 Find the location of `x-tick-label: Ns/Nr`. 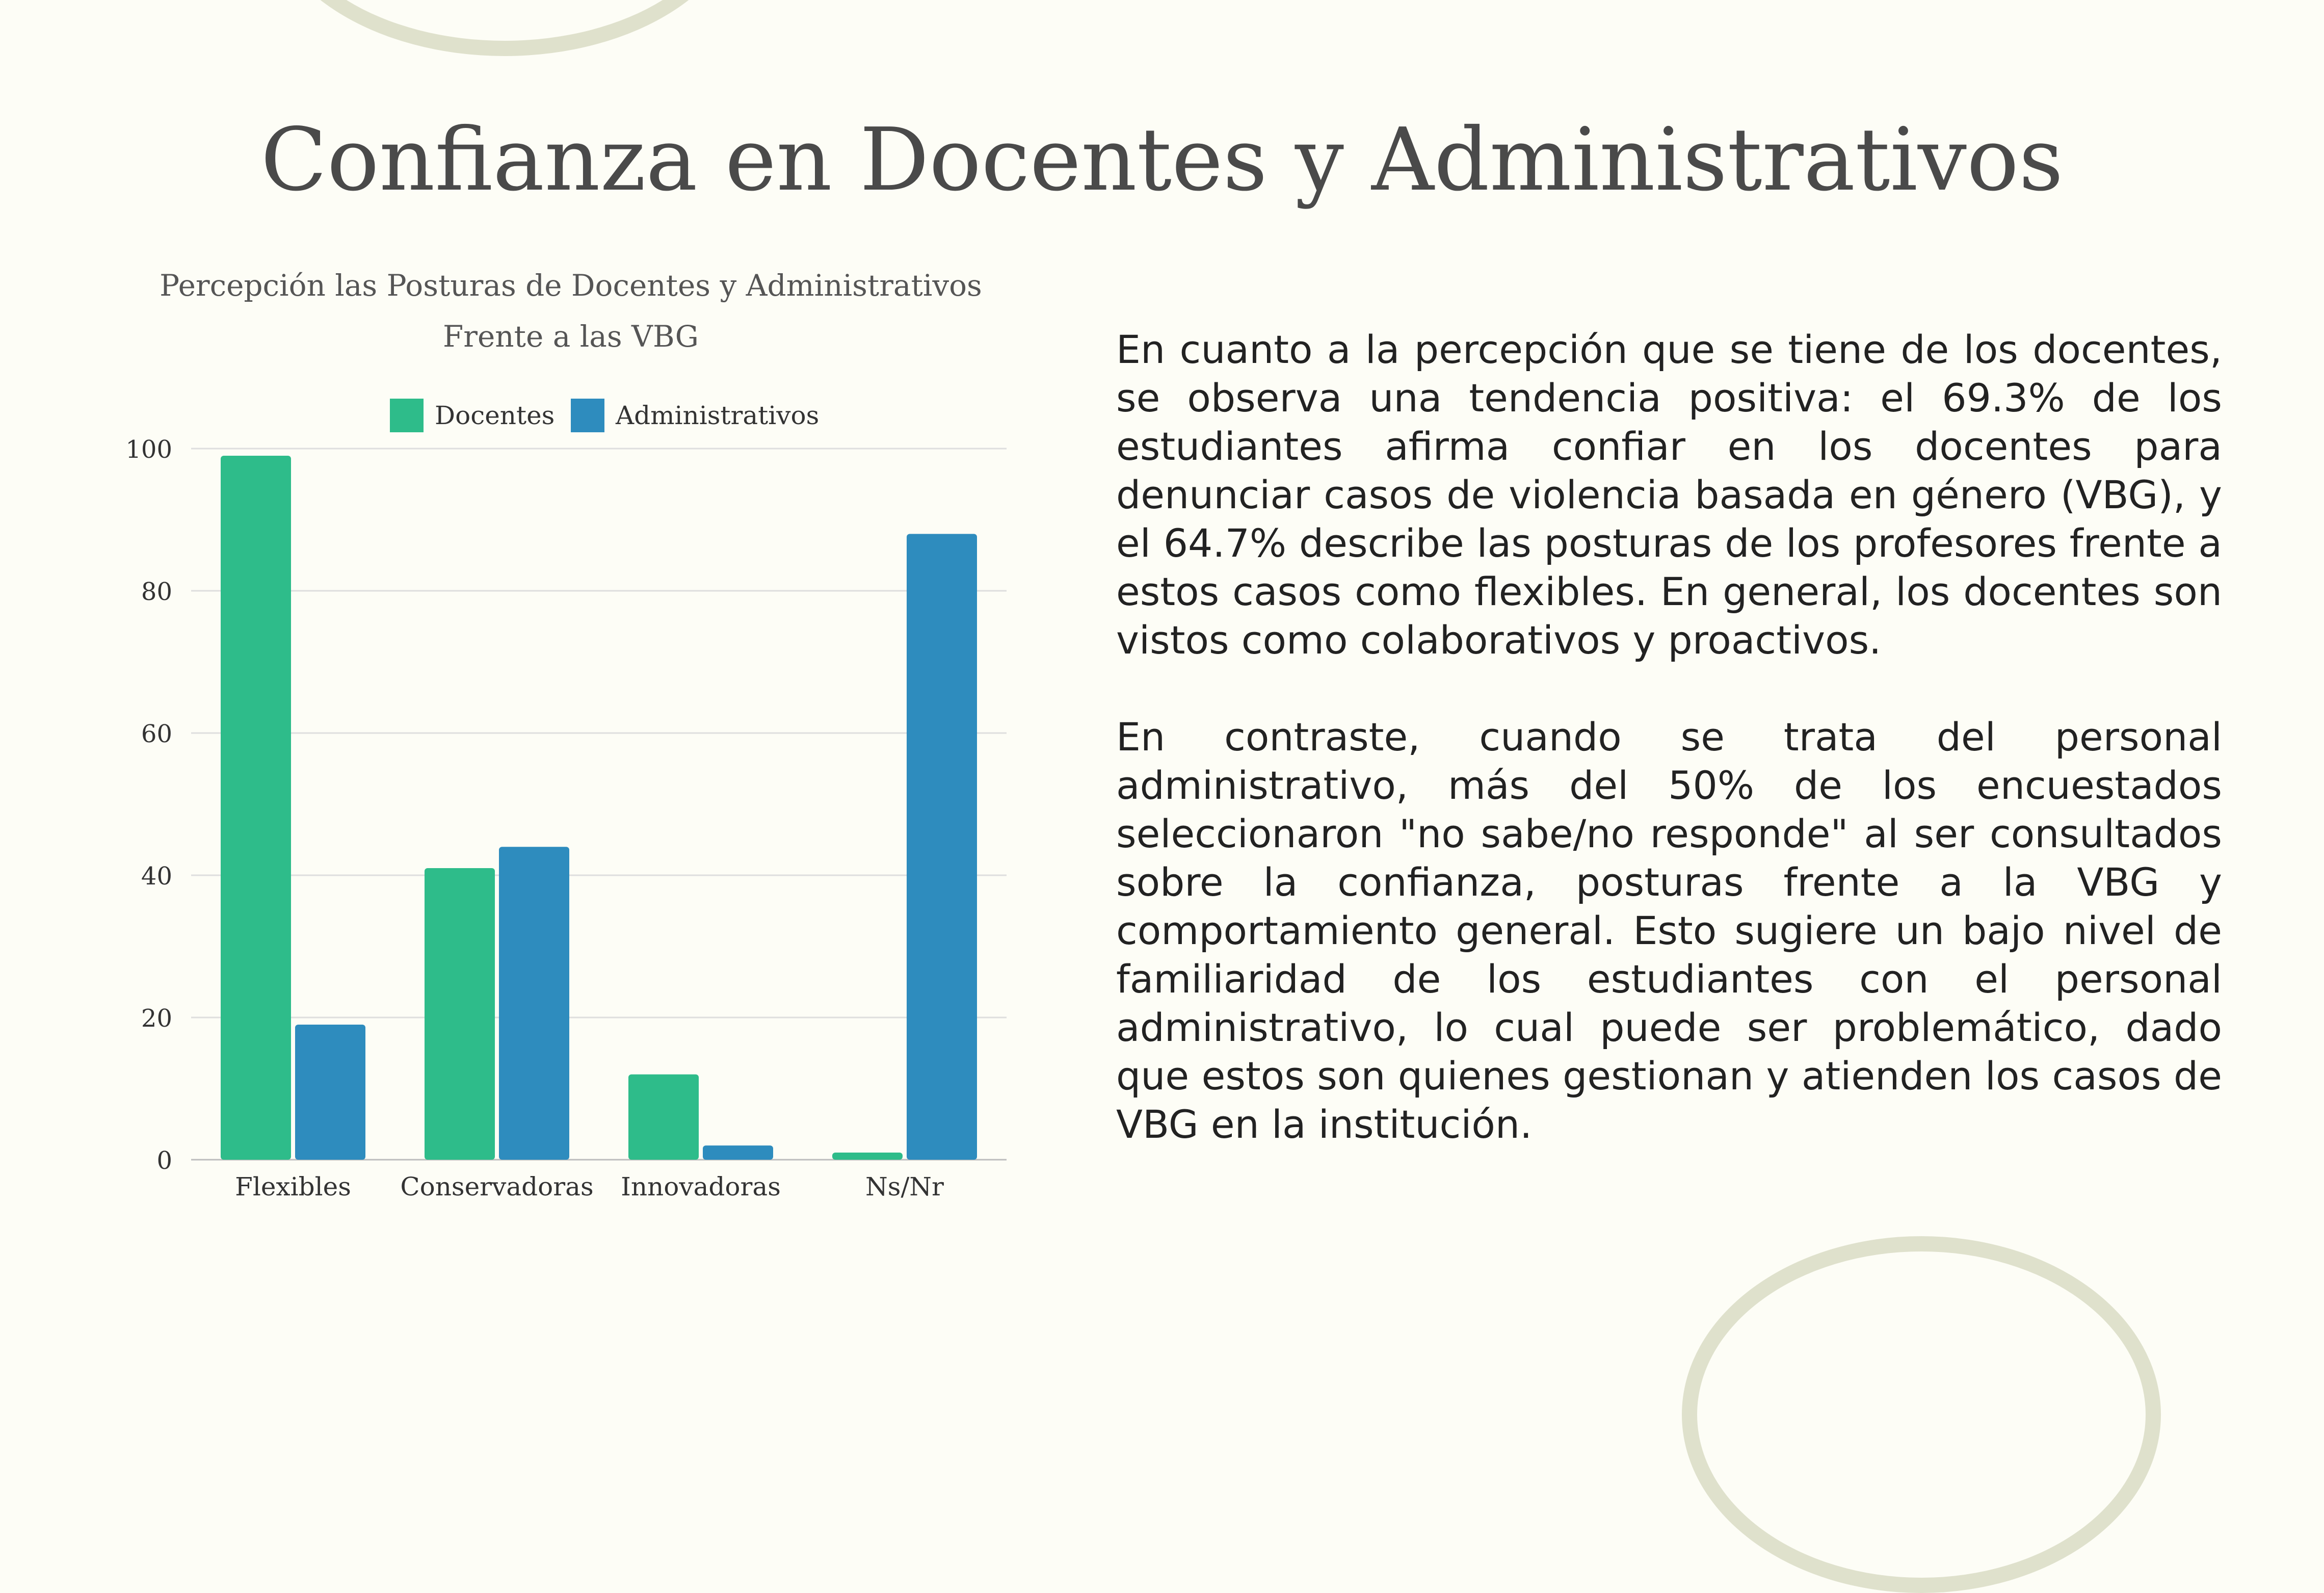

x-tick-label: Ns/Nr is located at coordinates (904, 1187).